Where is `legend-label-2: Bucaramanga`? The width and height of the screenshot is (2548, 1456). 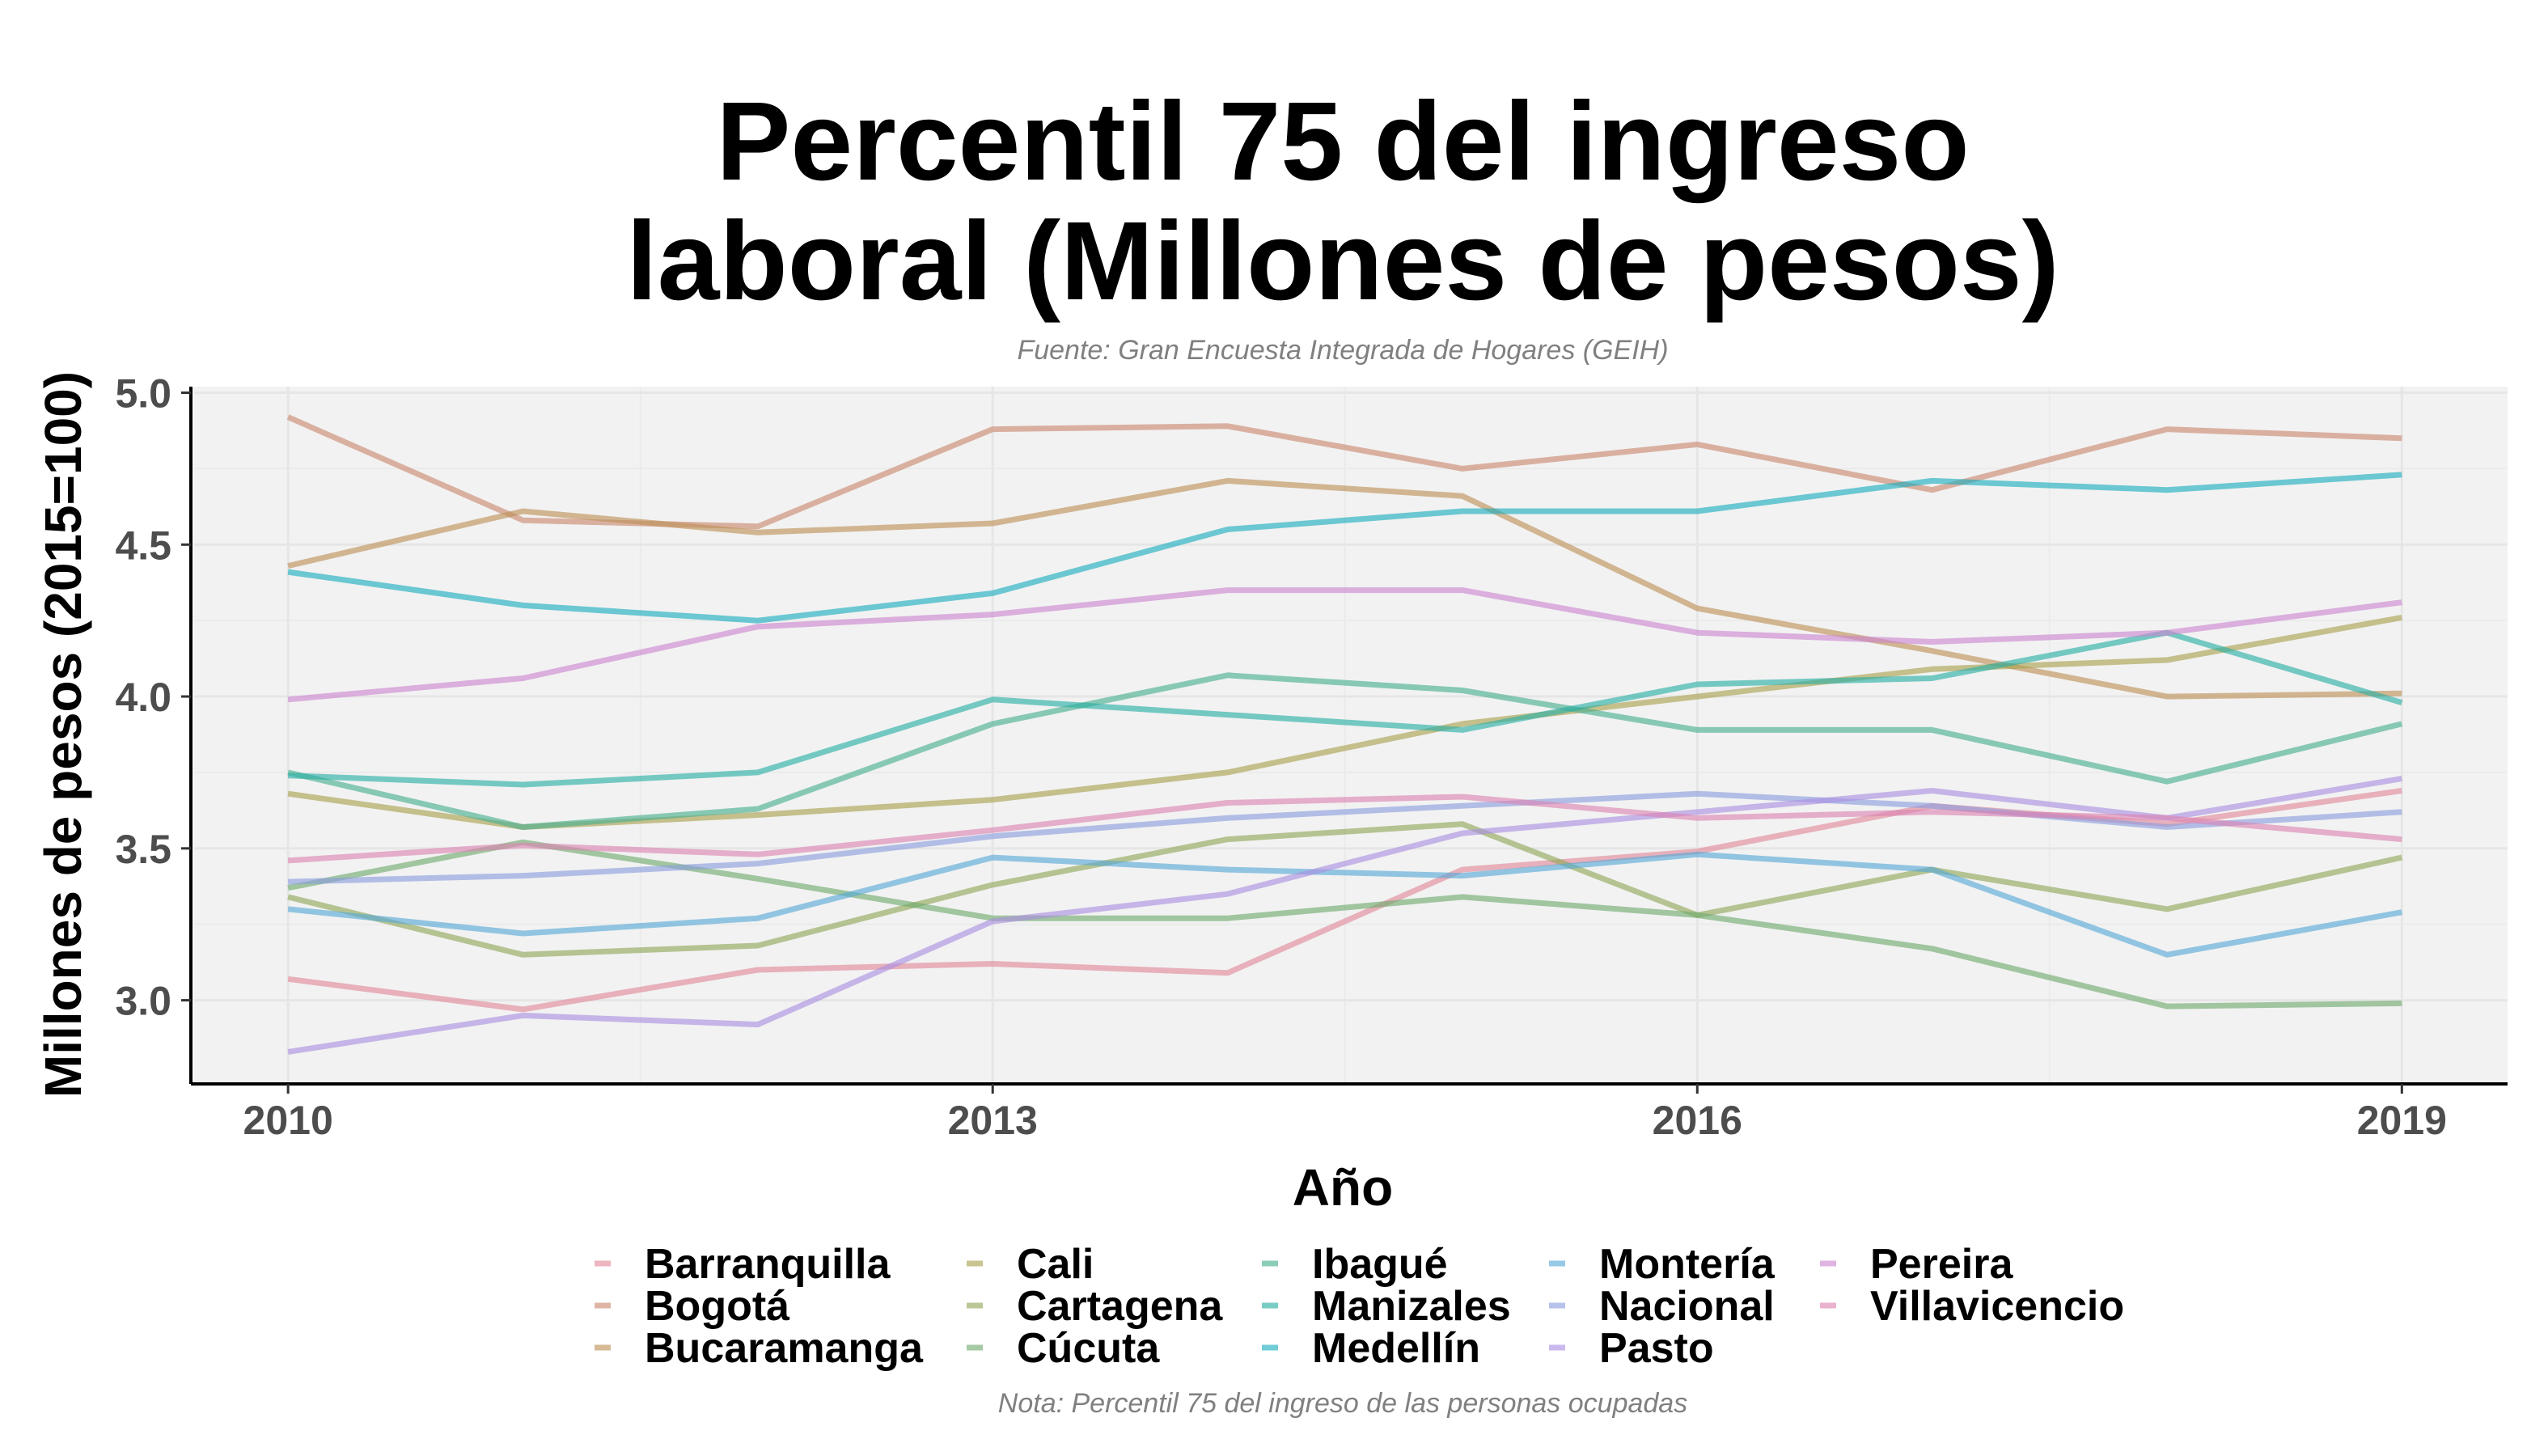 legend-label-2: Bucaramanga is located at coordinates (784, 1348).